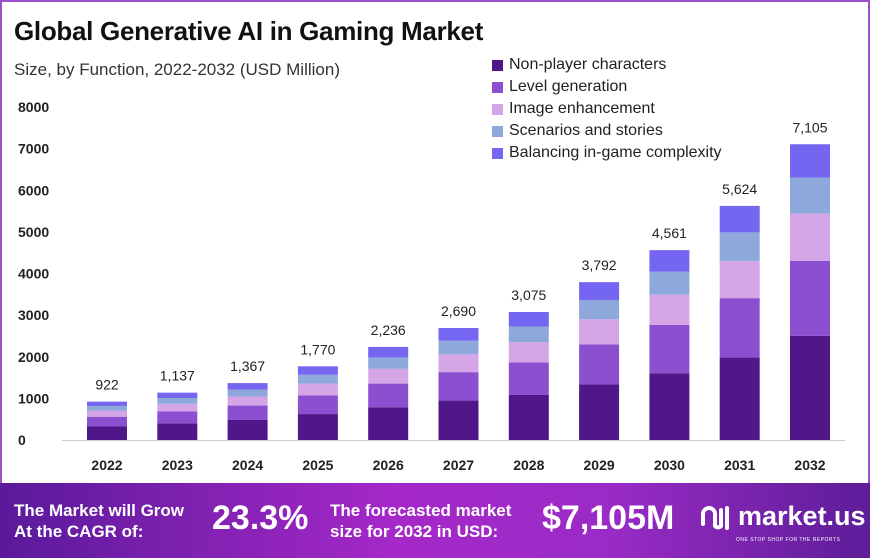 The image size is (870, 558). I want to click on x-tick-label: 2024, so click(247, 465).